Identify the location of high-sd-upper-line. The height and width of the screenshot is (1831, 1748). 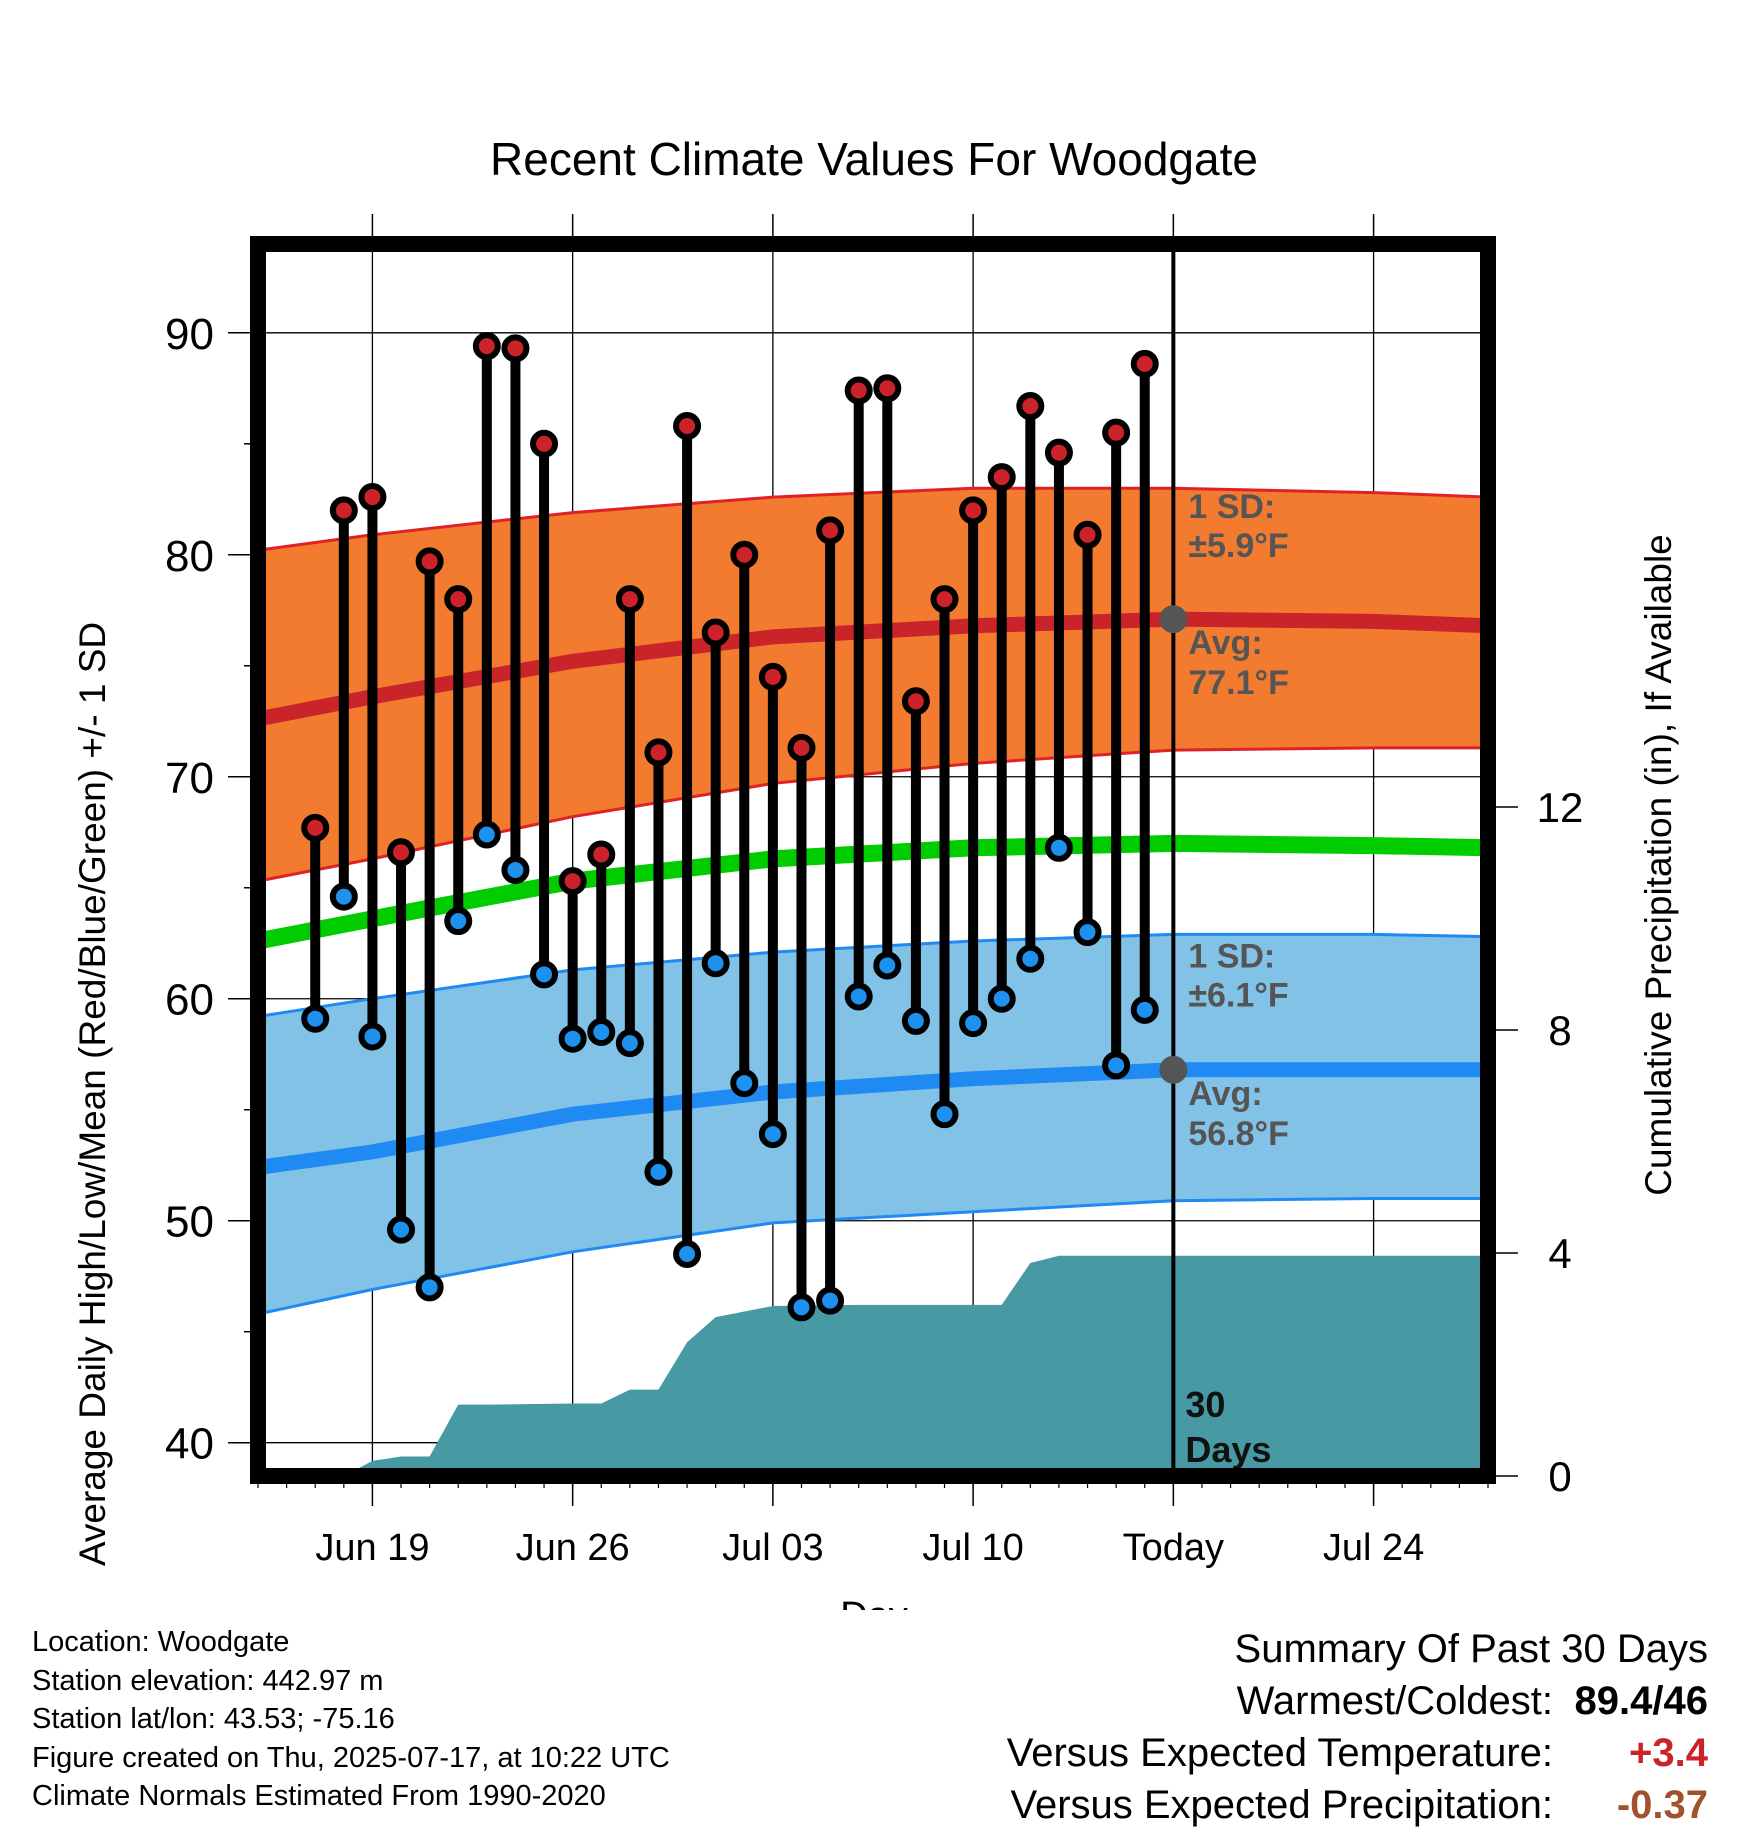
(873, 519).